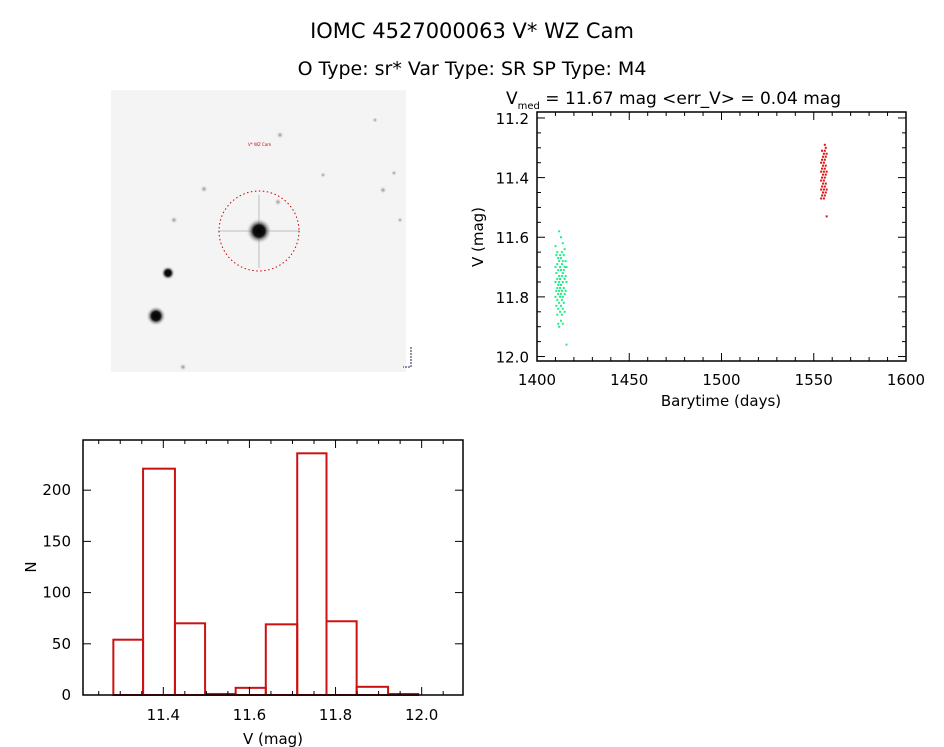 Image resolution: width=944 pixels, height=747 pixels. Describe the element at coordinates (31, 566) in the screenshot. I see `y-axis-label: N` at that location.